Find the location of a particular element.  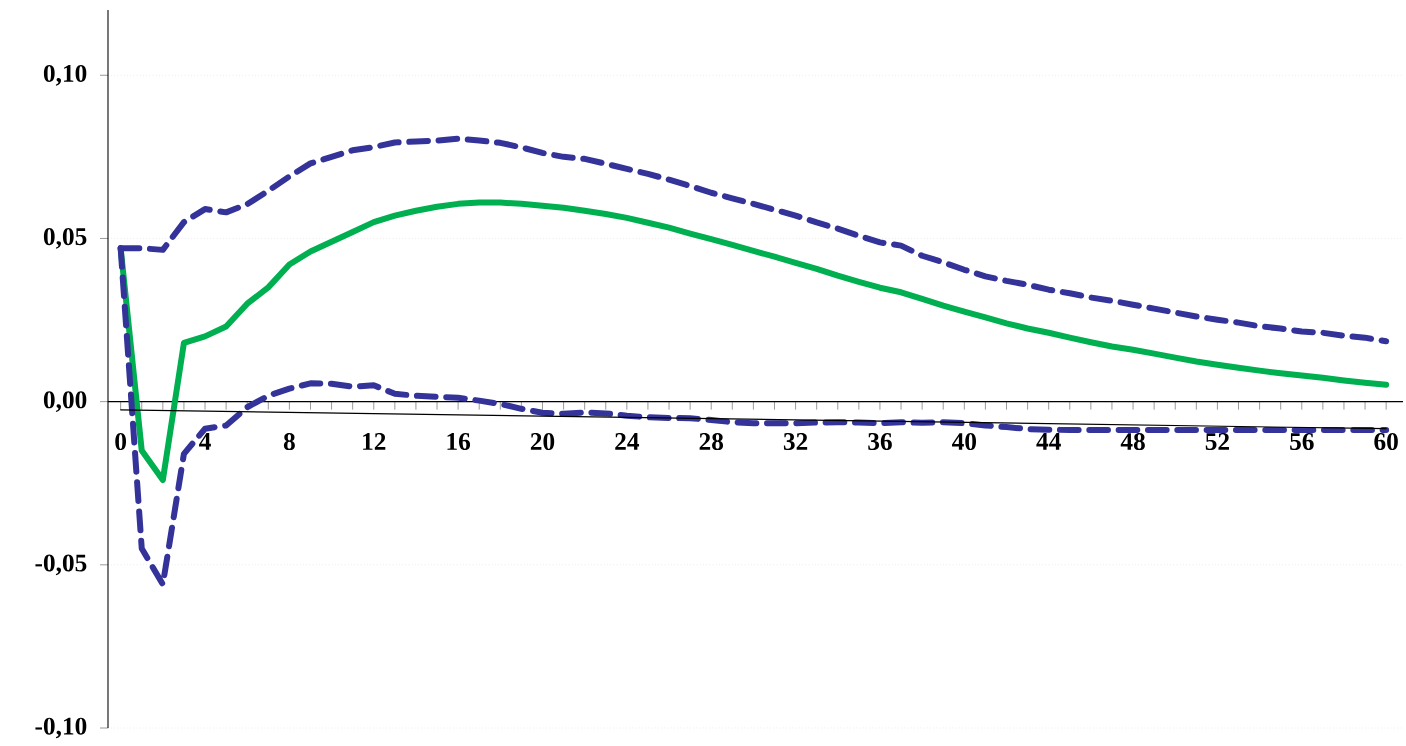

x-tick-label: 16 is located at coordinates (459, 442).